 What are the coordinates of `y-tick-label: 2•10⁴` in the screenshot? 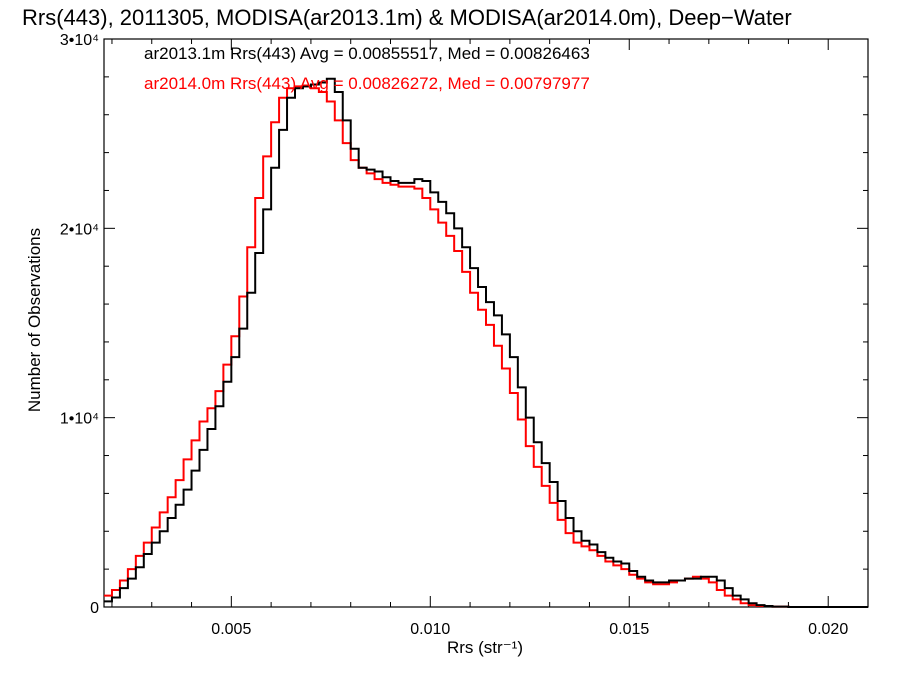 It's located at (79, 229).